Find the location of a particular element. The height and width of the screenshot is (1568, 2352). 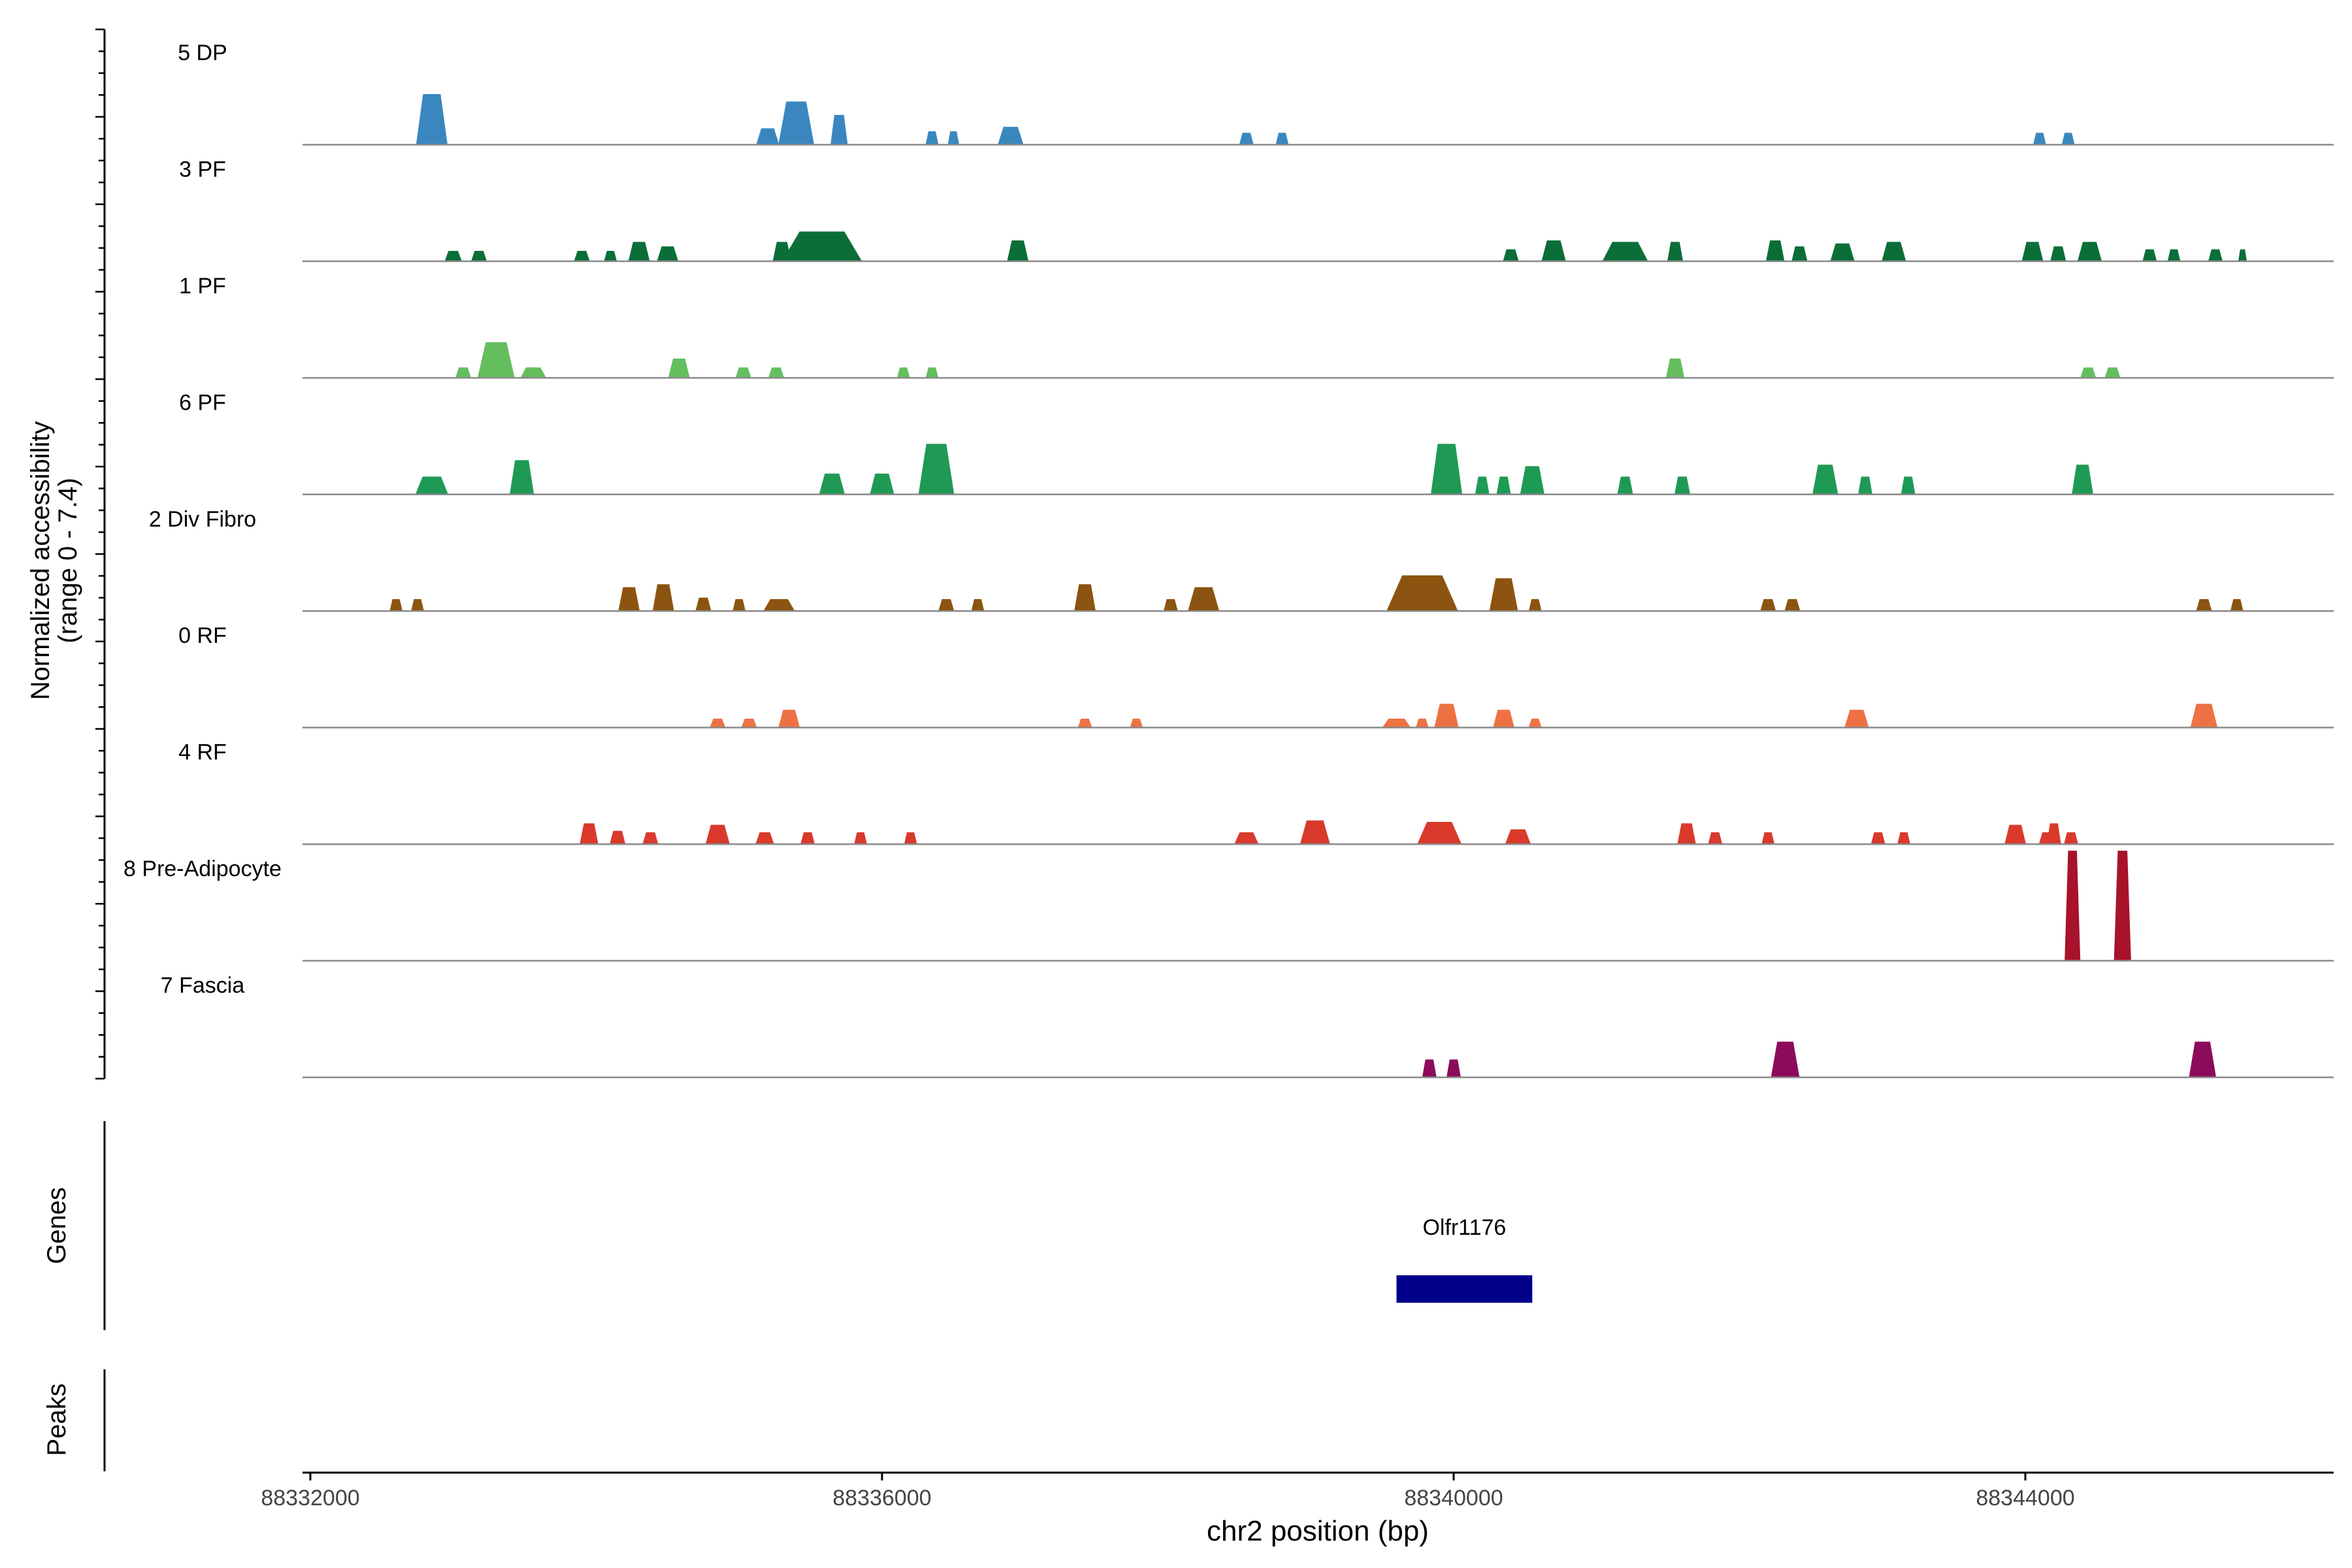

peaks-axis-title: Peaks is located at coordinates (56, 1419).